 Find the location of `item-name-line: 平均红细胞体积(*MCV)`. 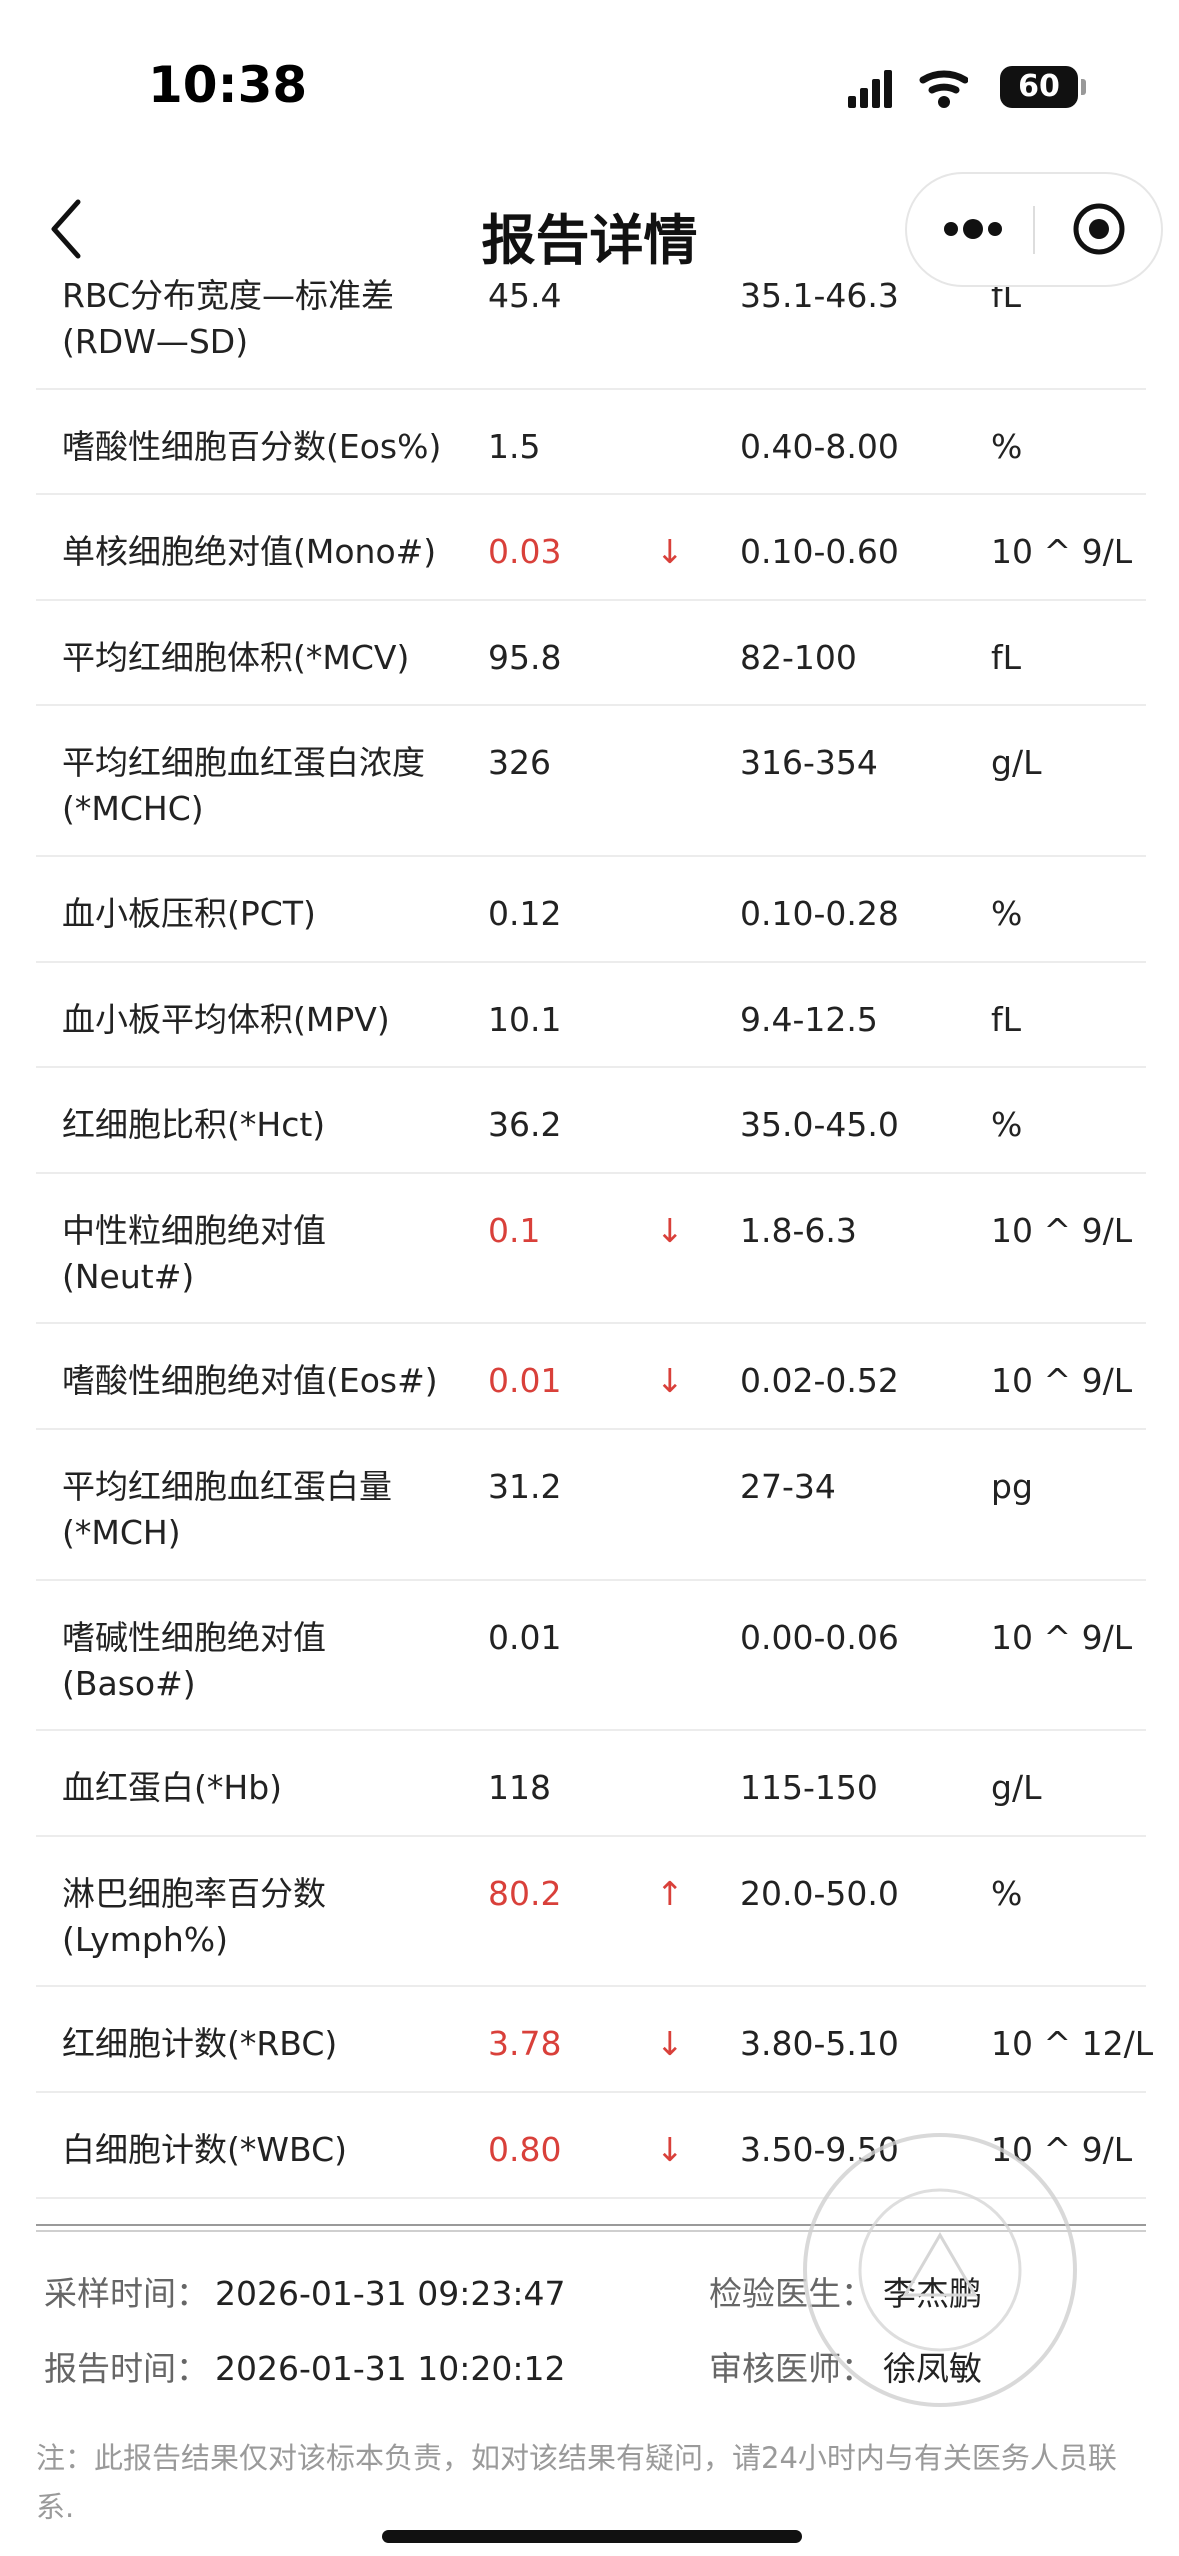

item-name-line: 平均红细胞体积(*MCV) is located at coordinates (236, 657).